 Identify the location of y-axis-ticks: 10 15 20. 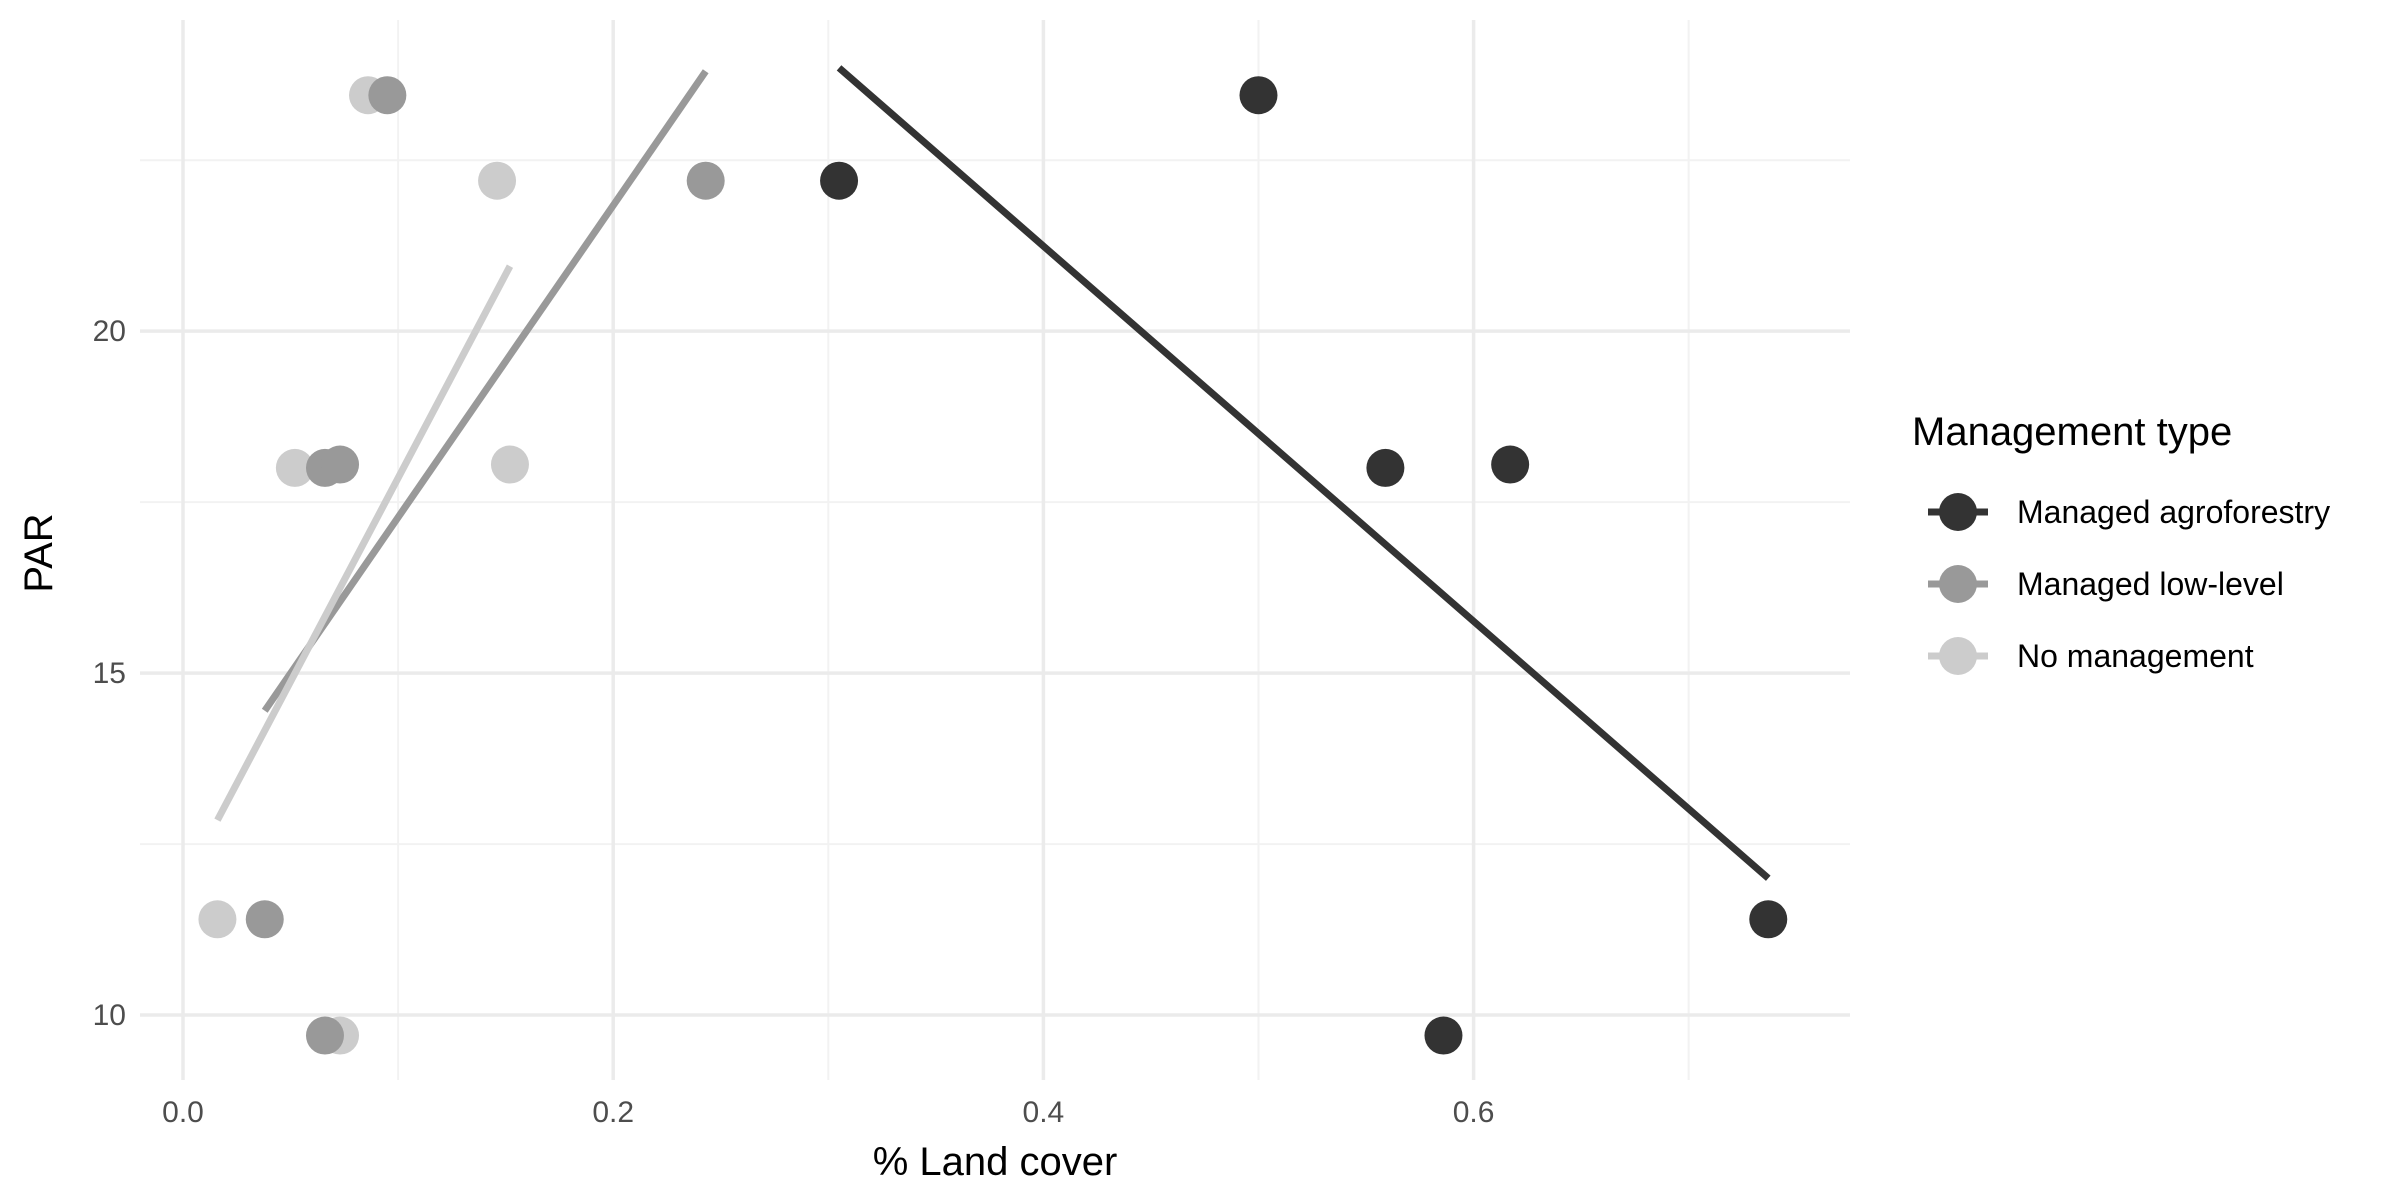
(109, 673).